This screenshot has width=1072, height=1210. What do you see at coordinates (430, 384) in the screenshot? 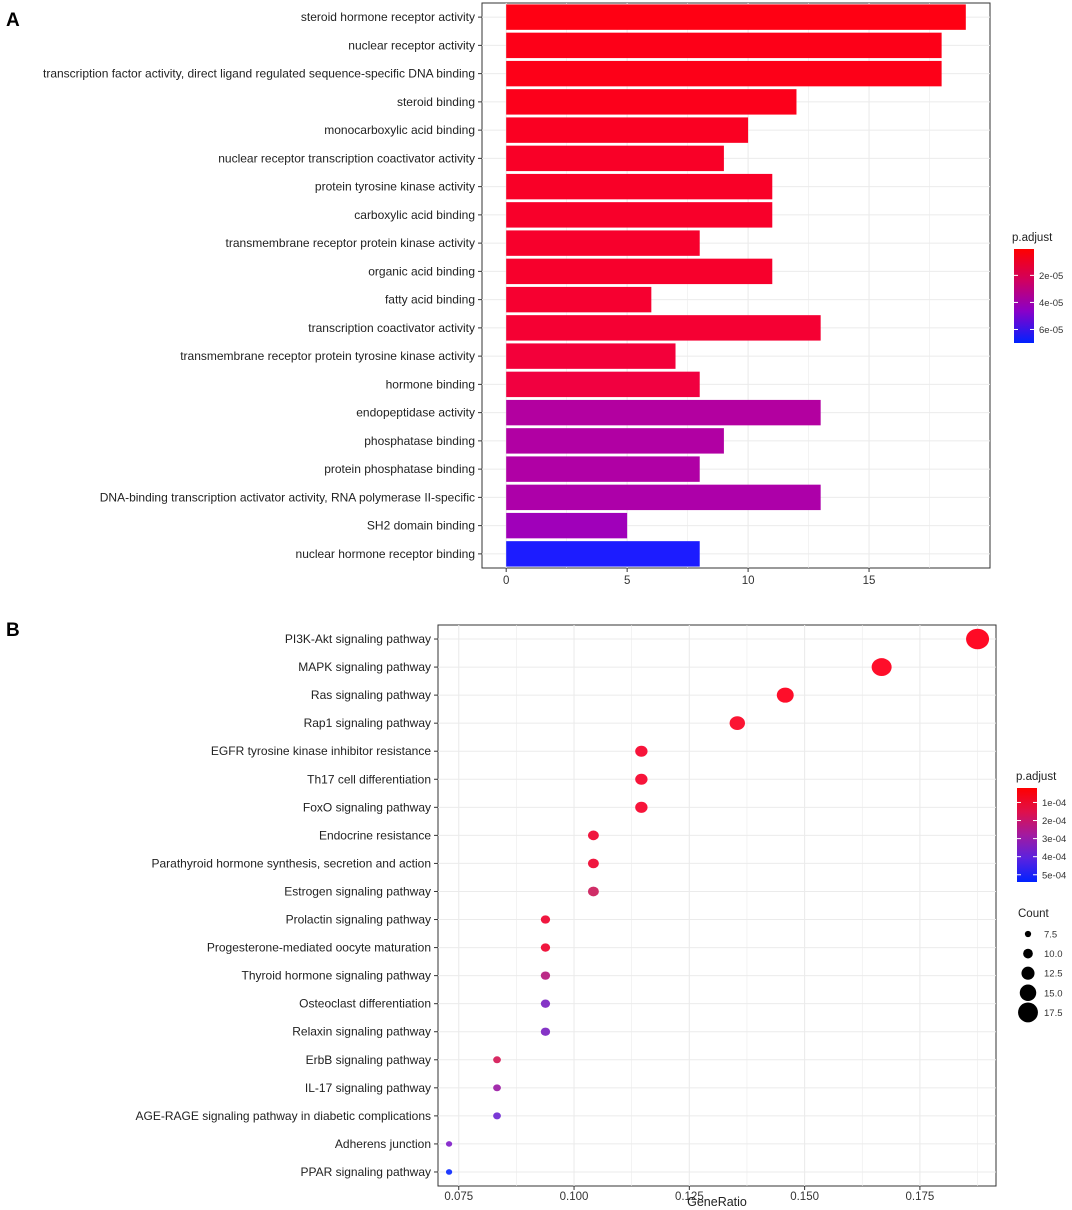
I see `category-label-a: hormone binding` at bounding box center [430, 384].